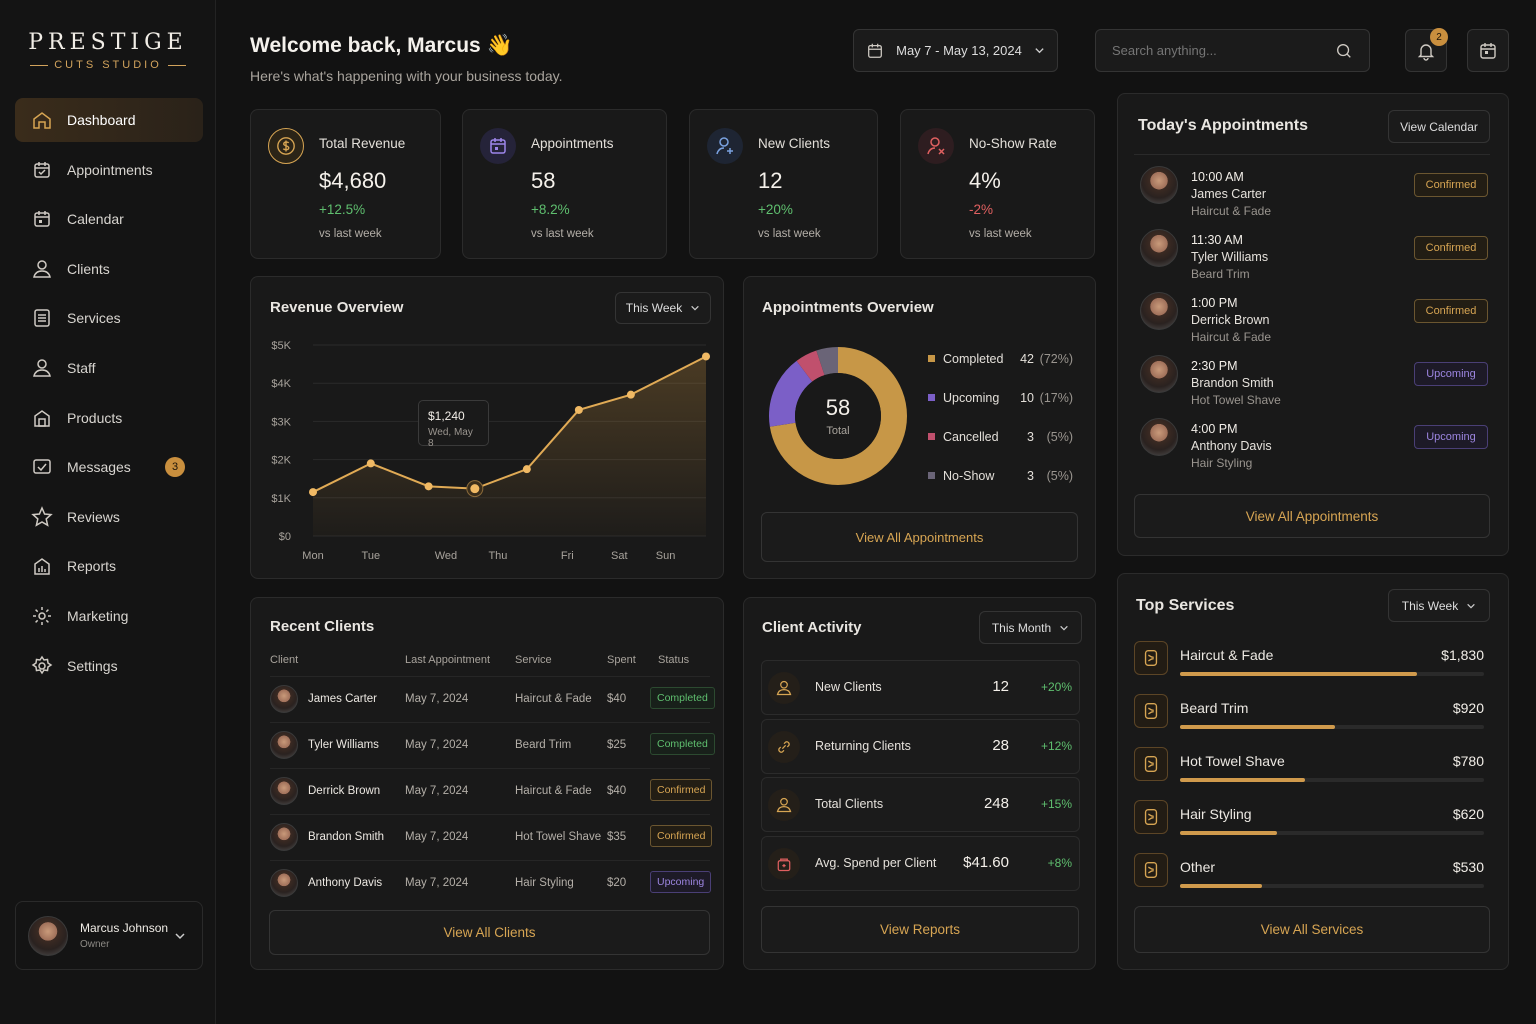  I want to click on view-all-appointments-link: View All Appointments, so click(1312, 516).